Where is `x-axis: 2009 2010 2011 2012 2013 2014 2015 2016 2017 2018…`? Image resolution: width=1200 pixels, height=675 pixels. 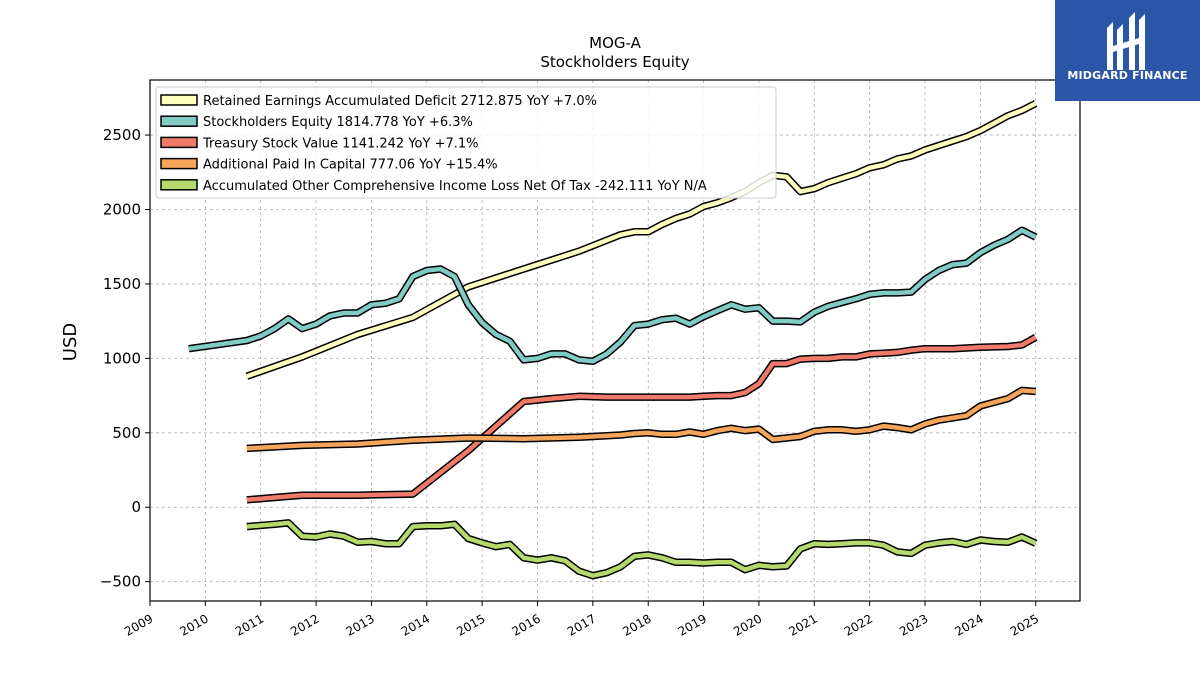
x-axis: 2009 2010 2011 2012 2013 2014 2015 2016 2017 2018… is located at coordinates (581, 620).